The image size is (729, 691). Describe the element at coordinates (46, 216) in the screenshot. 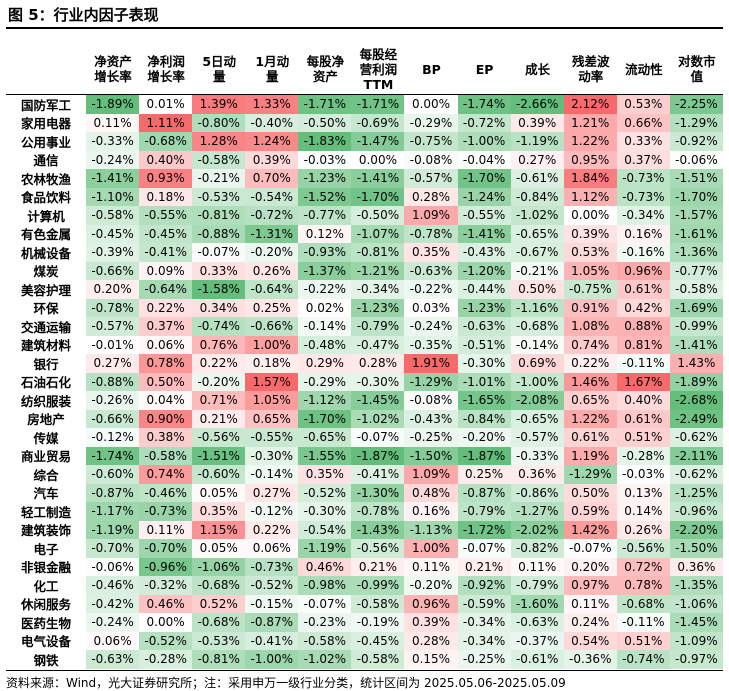

I see `row-label: 计算机` at that location.